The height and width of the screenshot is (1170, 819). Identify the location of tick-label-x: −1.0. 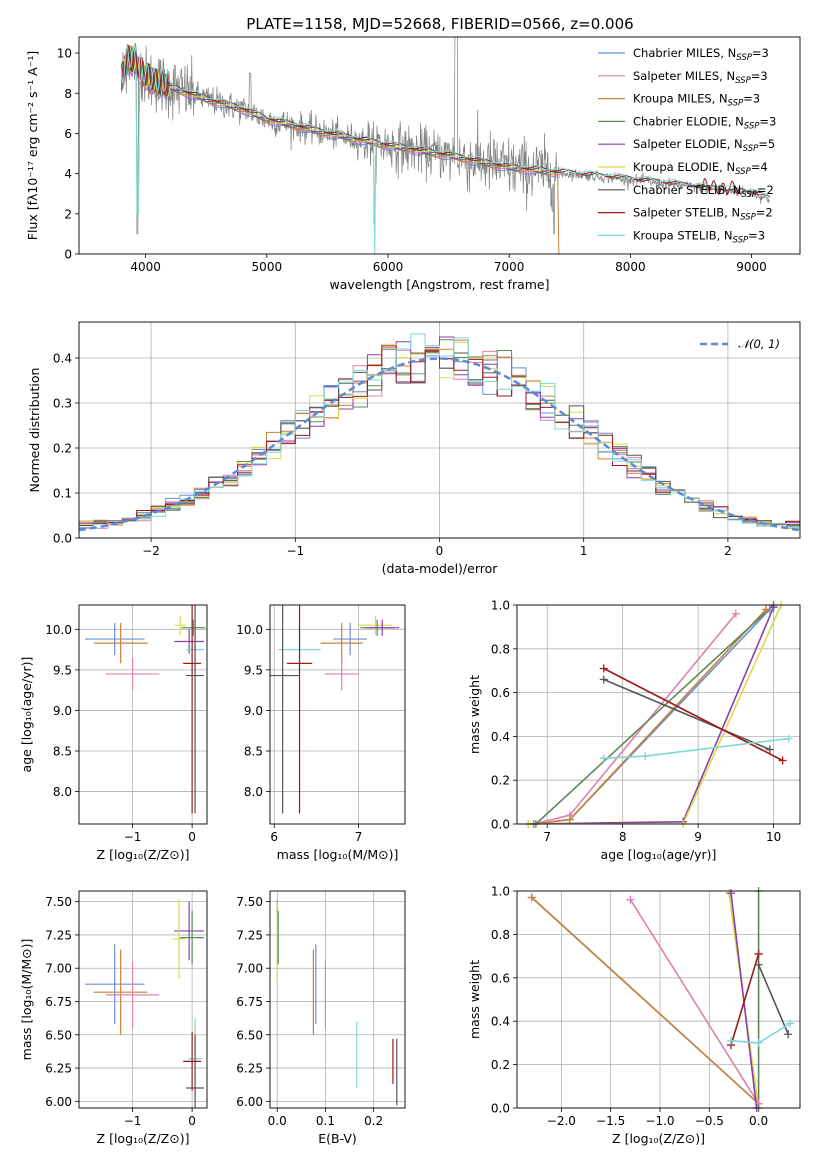
(659, 1121).